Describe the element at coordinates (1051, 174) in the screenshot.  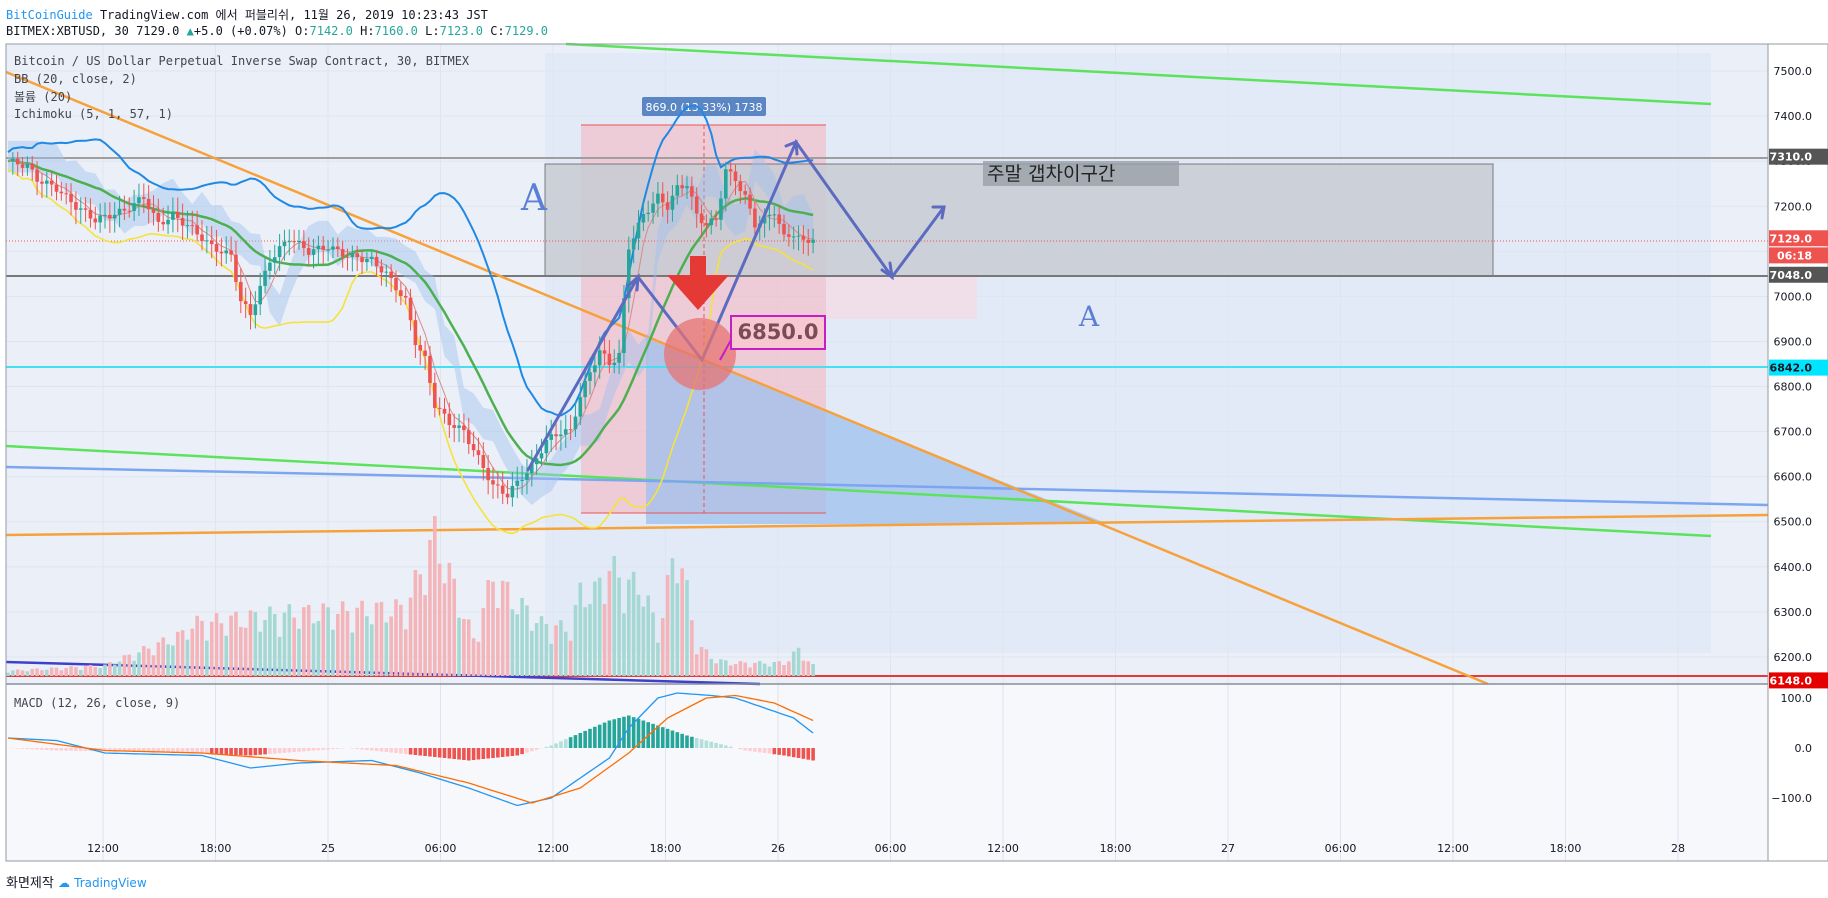
I see `zone-label: 주말 갭차이구간` at that location.